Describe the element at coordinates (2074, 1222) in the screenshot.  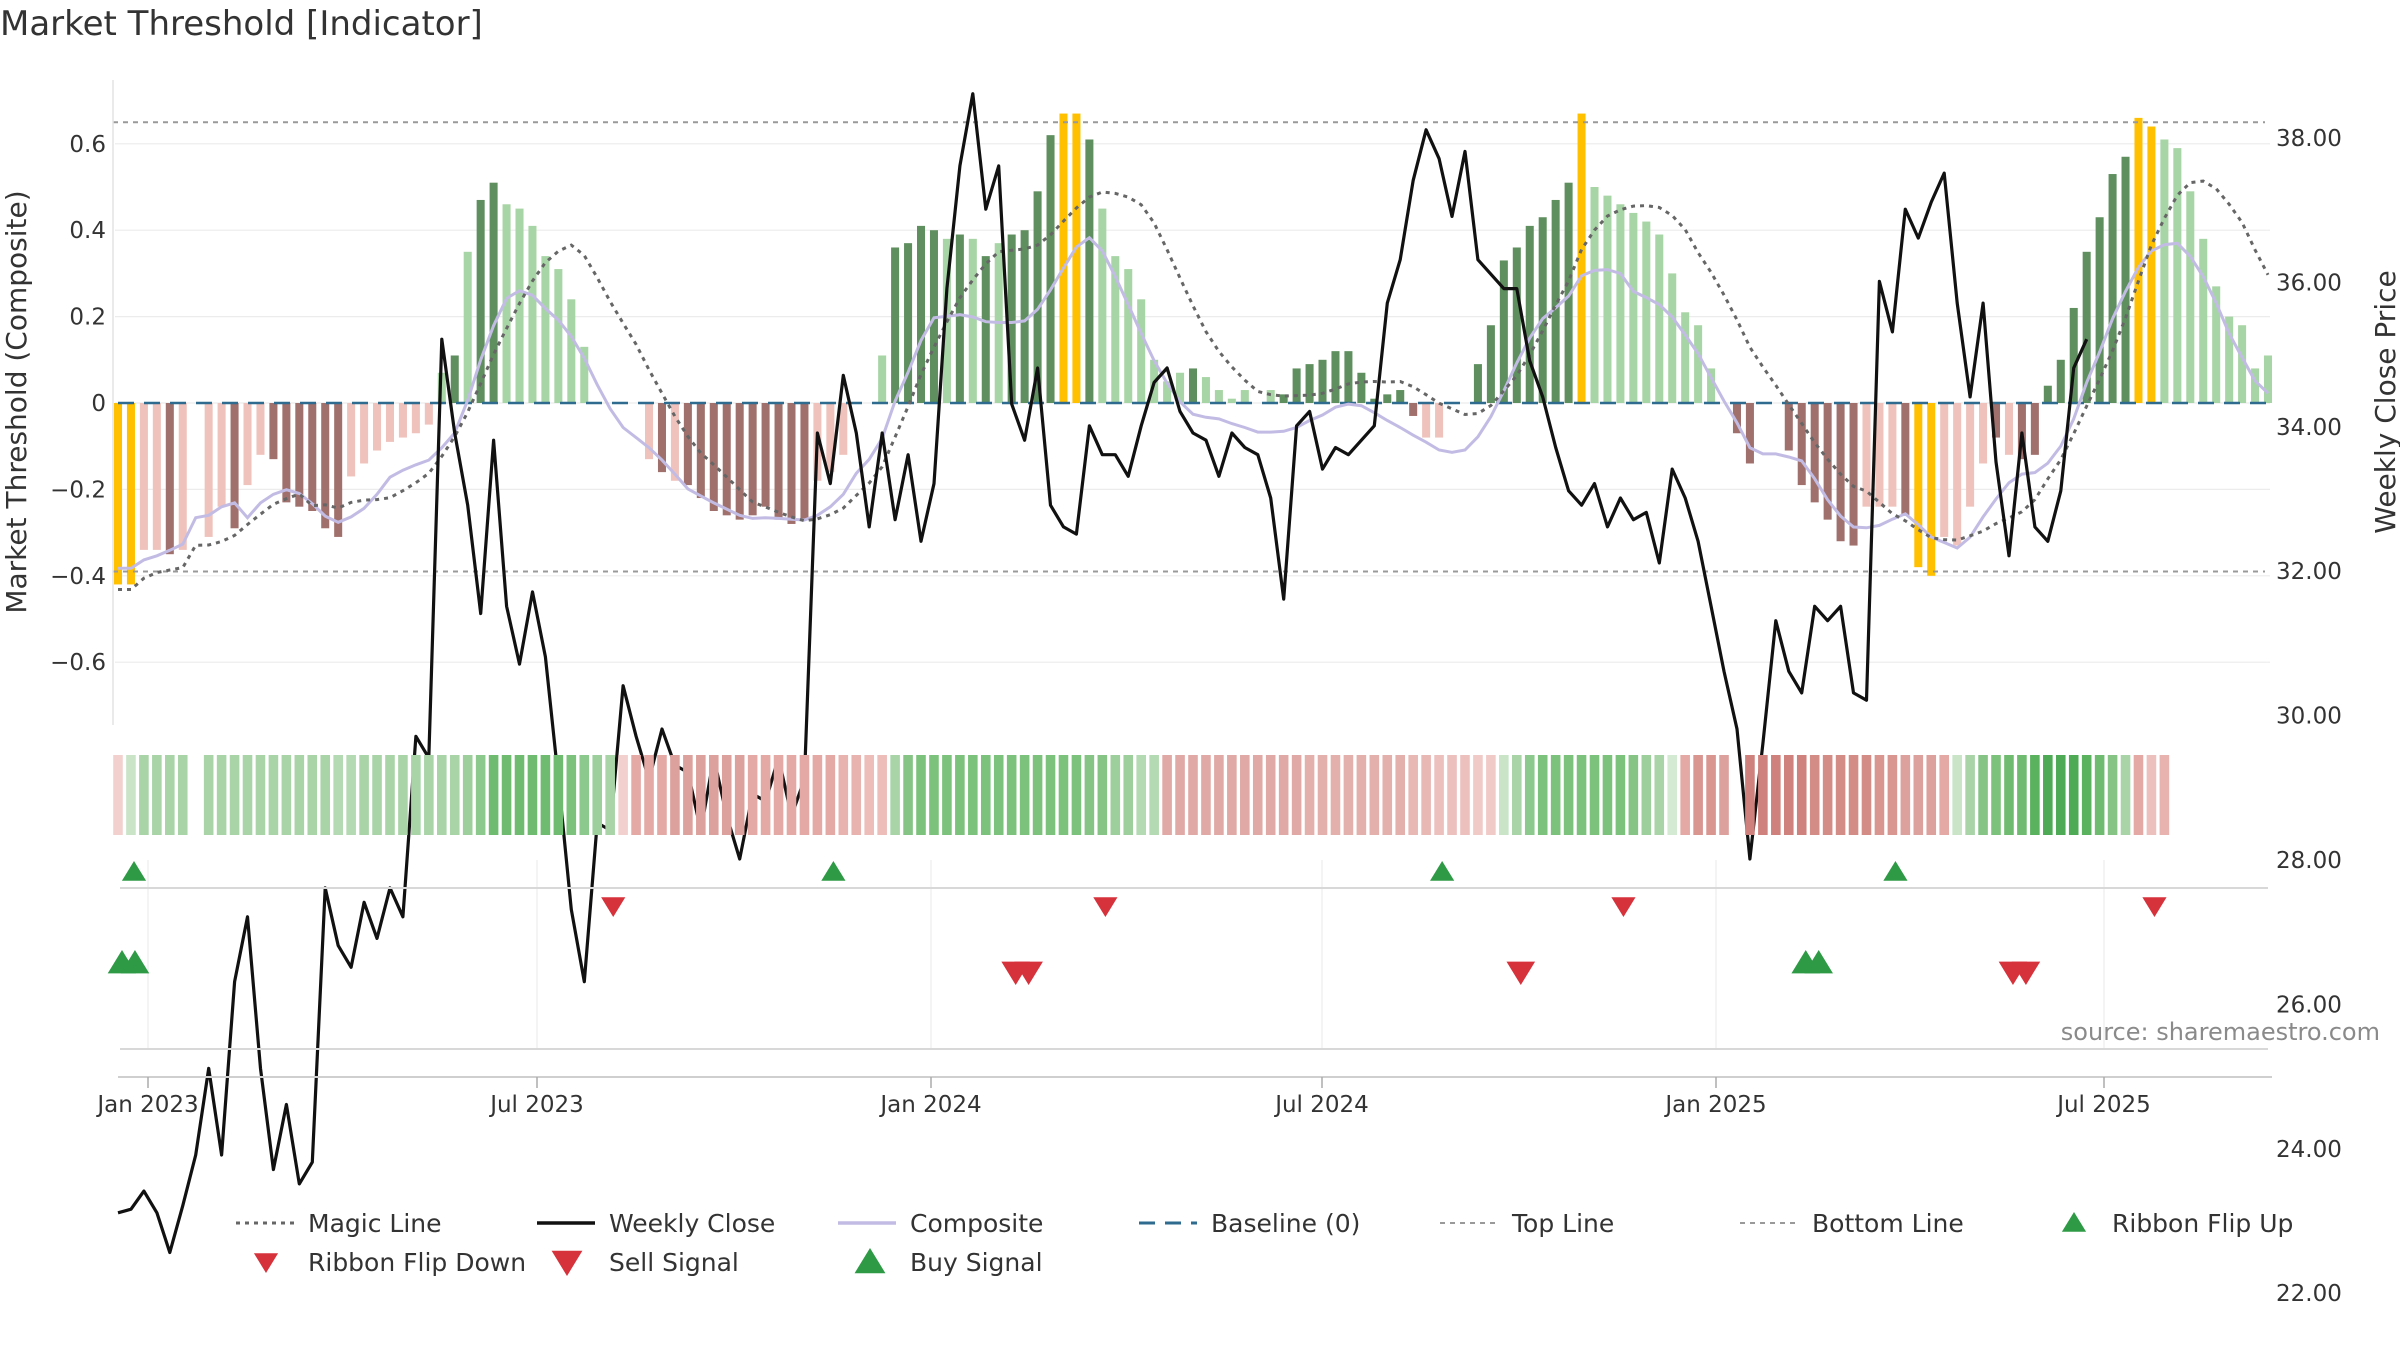
I see `legend-swatch-flipup` at that location.